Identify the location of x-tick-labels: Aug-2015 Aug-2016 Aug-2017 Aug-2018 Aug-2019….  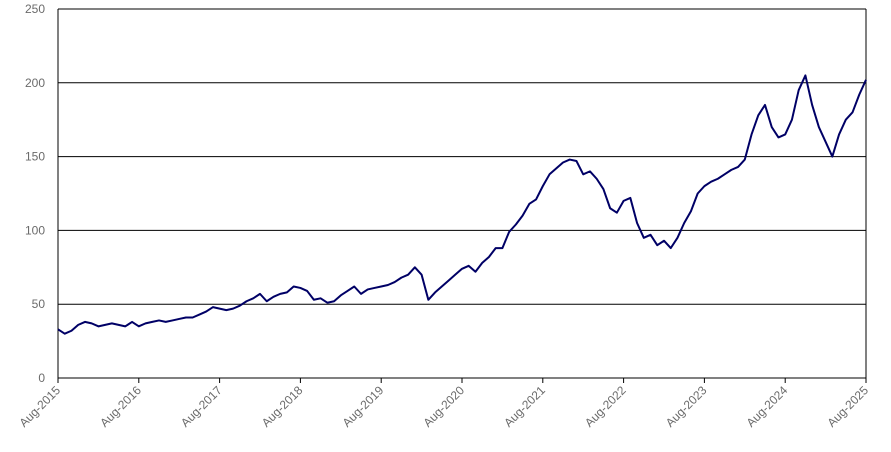
(443, 406).